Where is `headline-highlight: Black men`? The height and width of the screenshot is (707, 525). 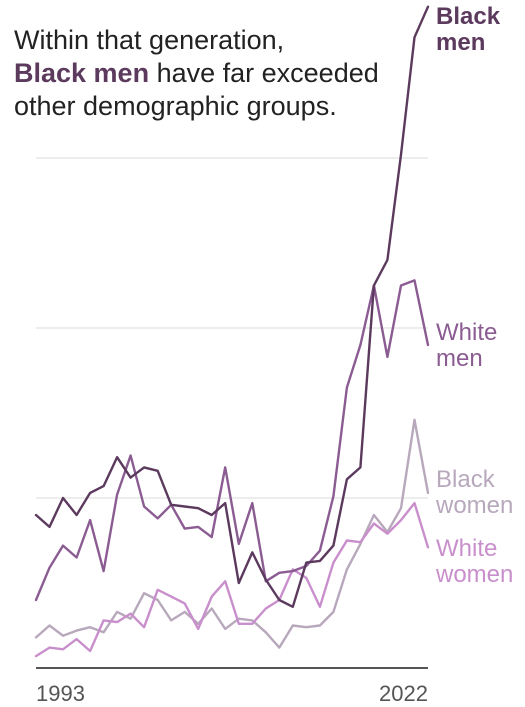
headline-highlight: Black men is located at coordinates (82, 73).